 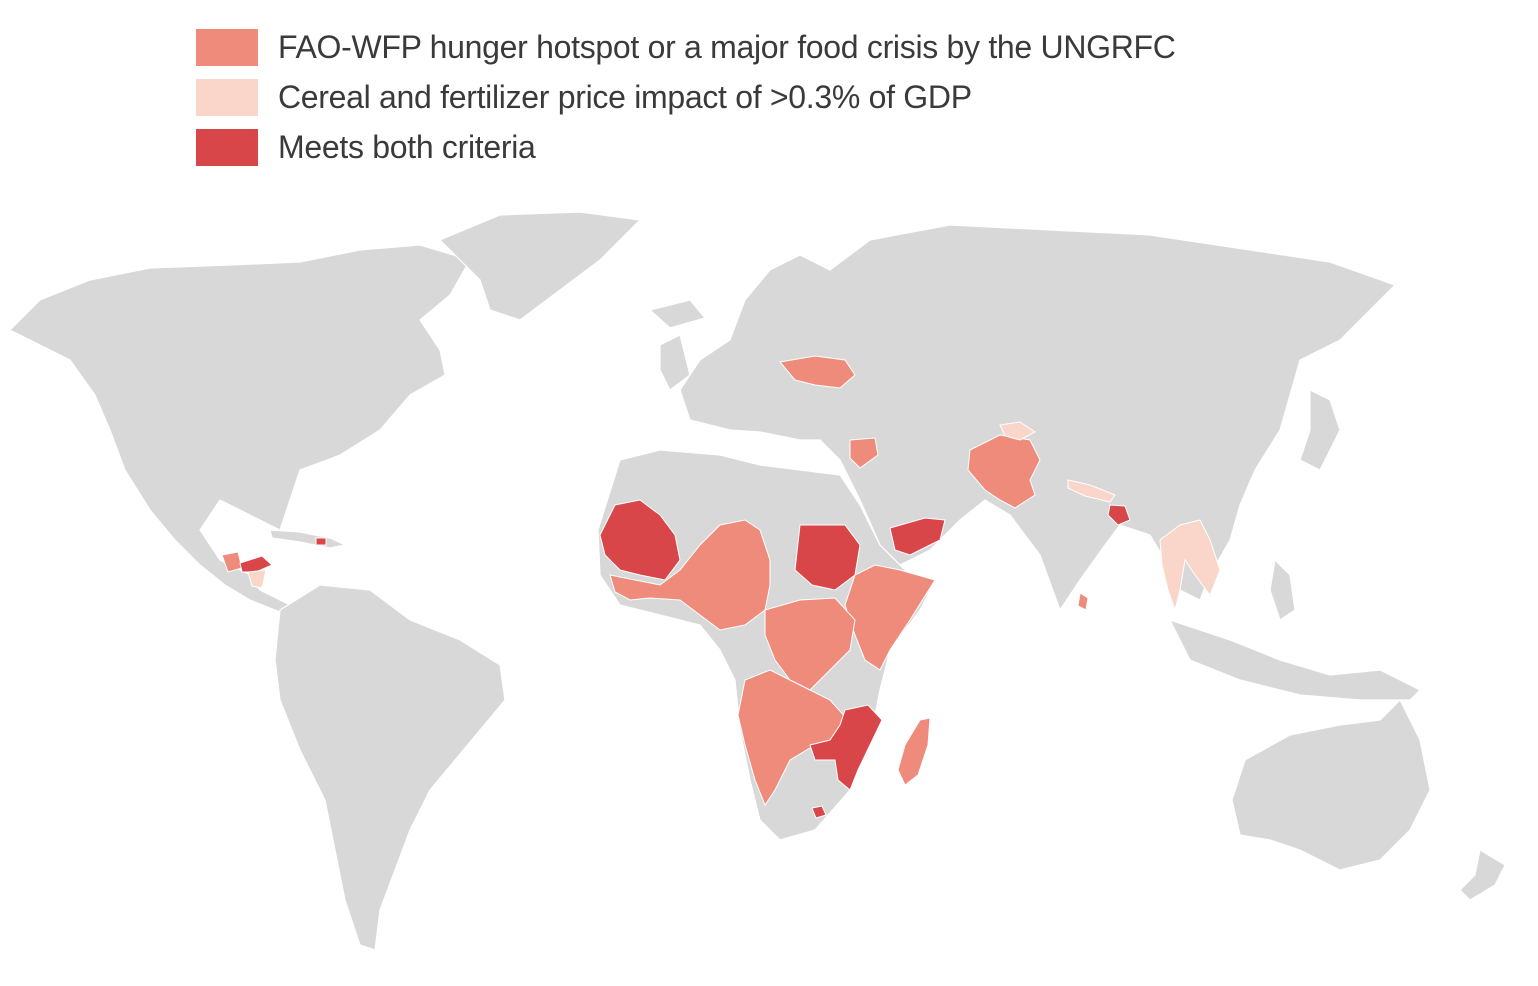 What do you see at coordinates (914, 751) in the screenshot?
I see `country-madagascar` at bounding box center [914, 751].